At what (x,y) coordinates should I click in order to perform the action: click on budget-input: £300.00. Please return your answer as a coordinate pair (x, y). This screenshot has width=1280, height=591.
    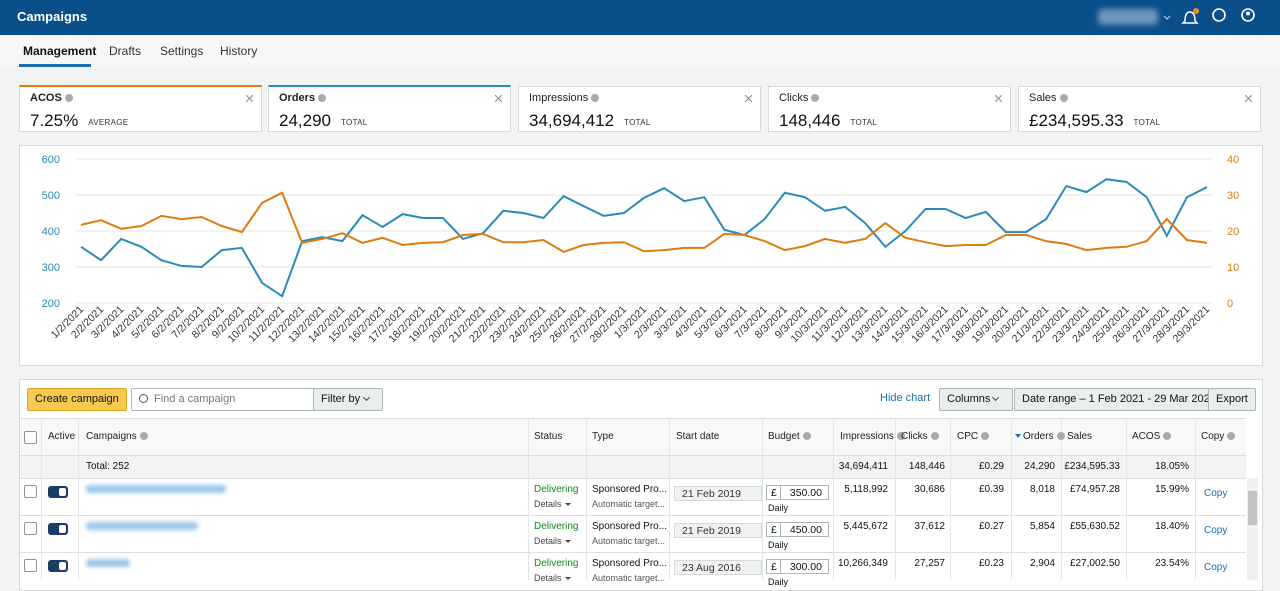
    Looking at the image, I should click on (797, 566).